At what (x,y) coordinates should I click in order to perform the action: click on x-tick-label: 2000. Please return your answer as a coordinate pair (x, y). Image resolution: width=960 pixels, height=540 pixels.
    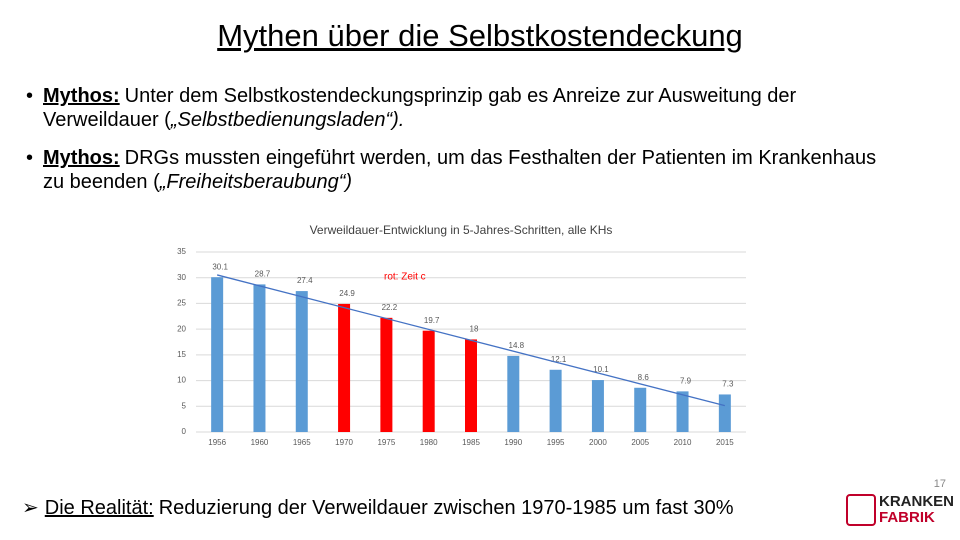
    Looking at the image, I should click on (598, 442).